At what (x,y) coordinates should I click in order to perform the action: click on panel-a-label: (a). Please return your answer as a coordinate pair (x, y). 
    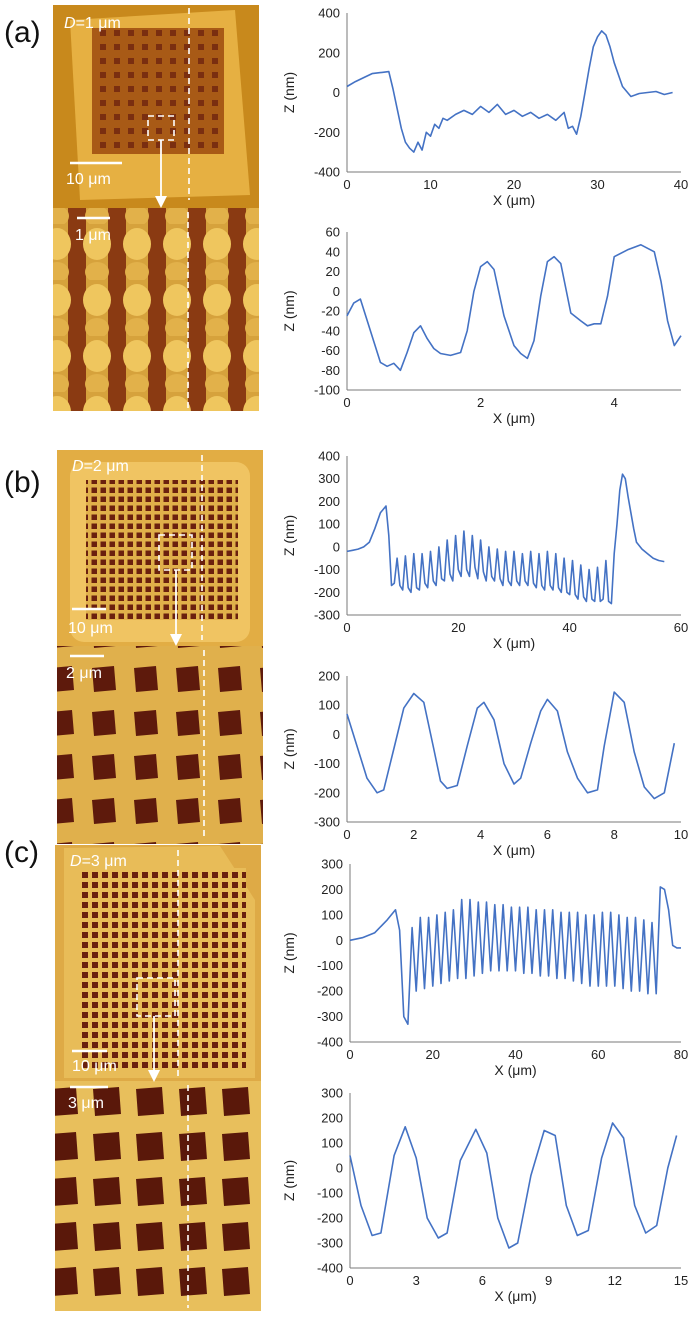
    Looking at the image, I should click on (22, 32).